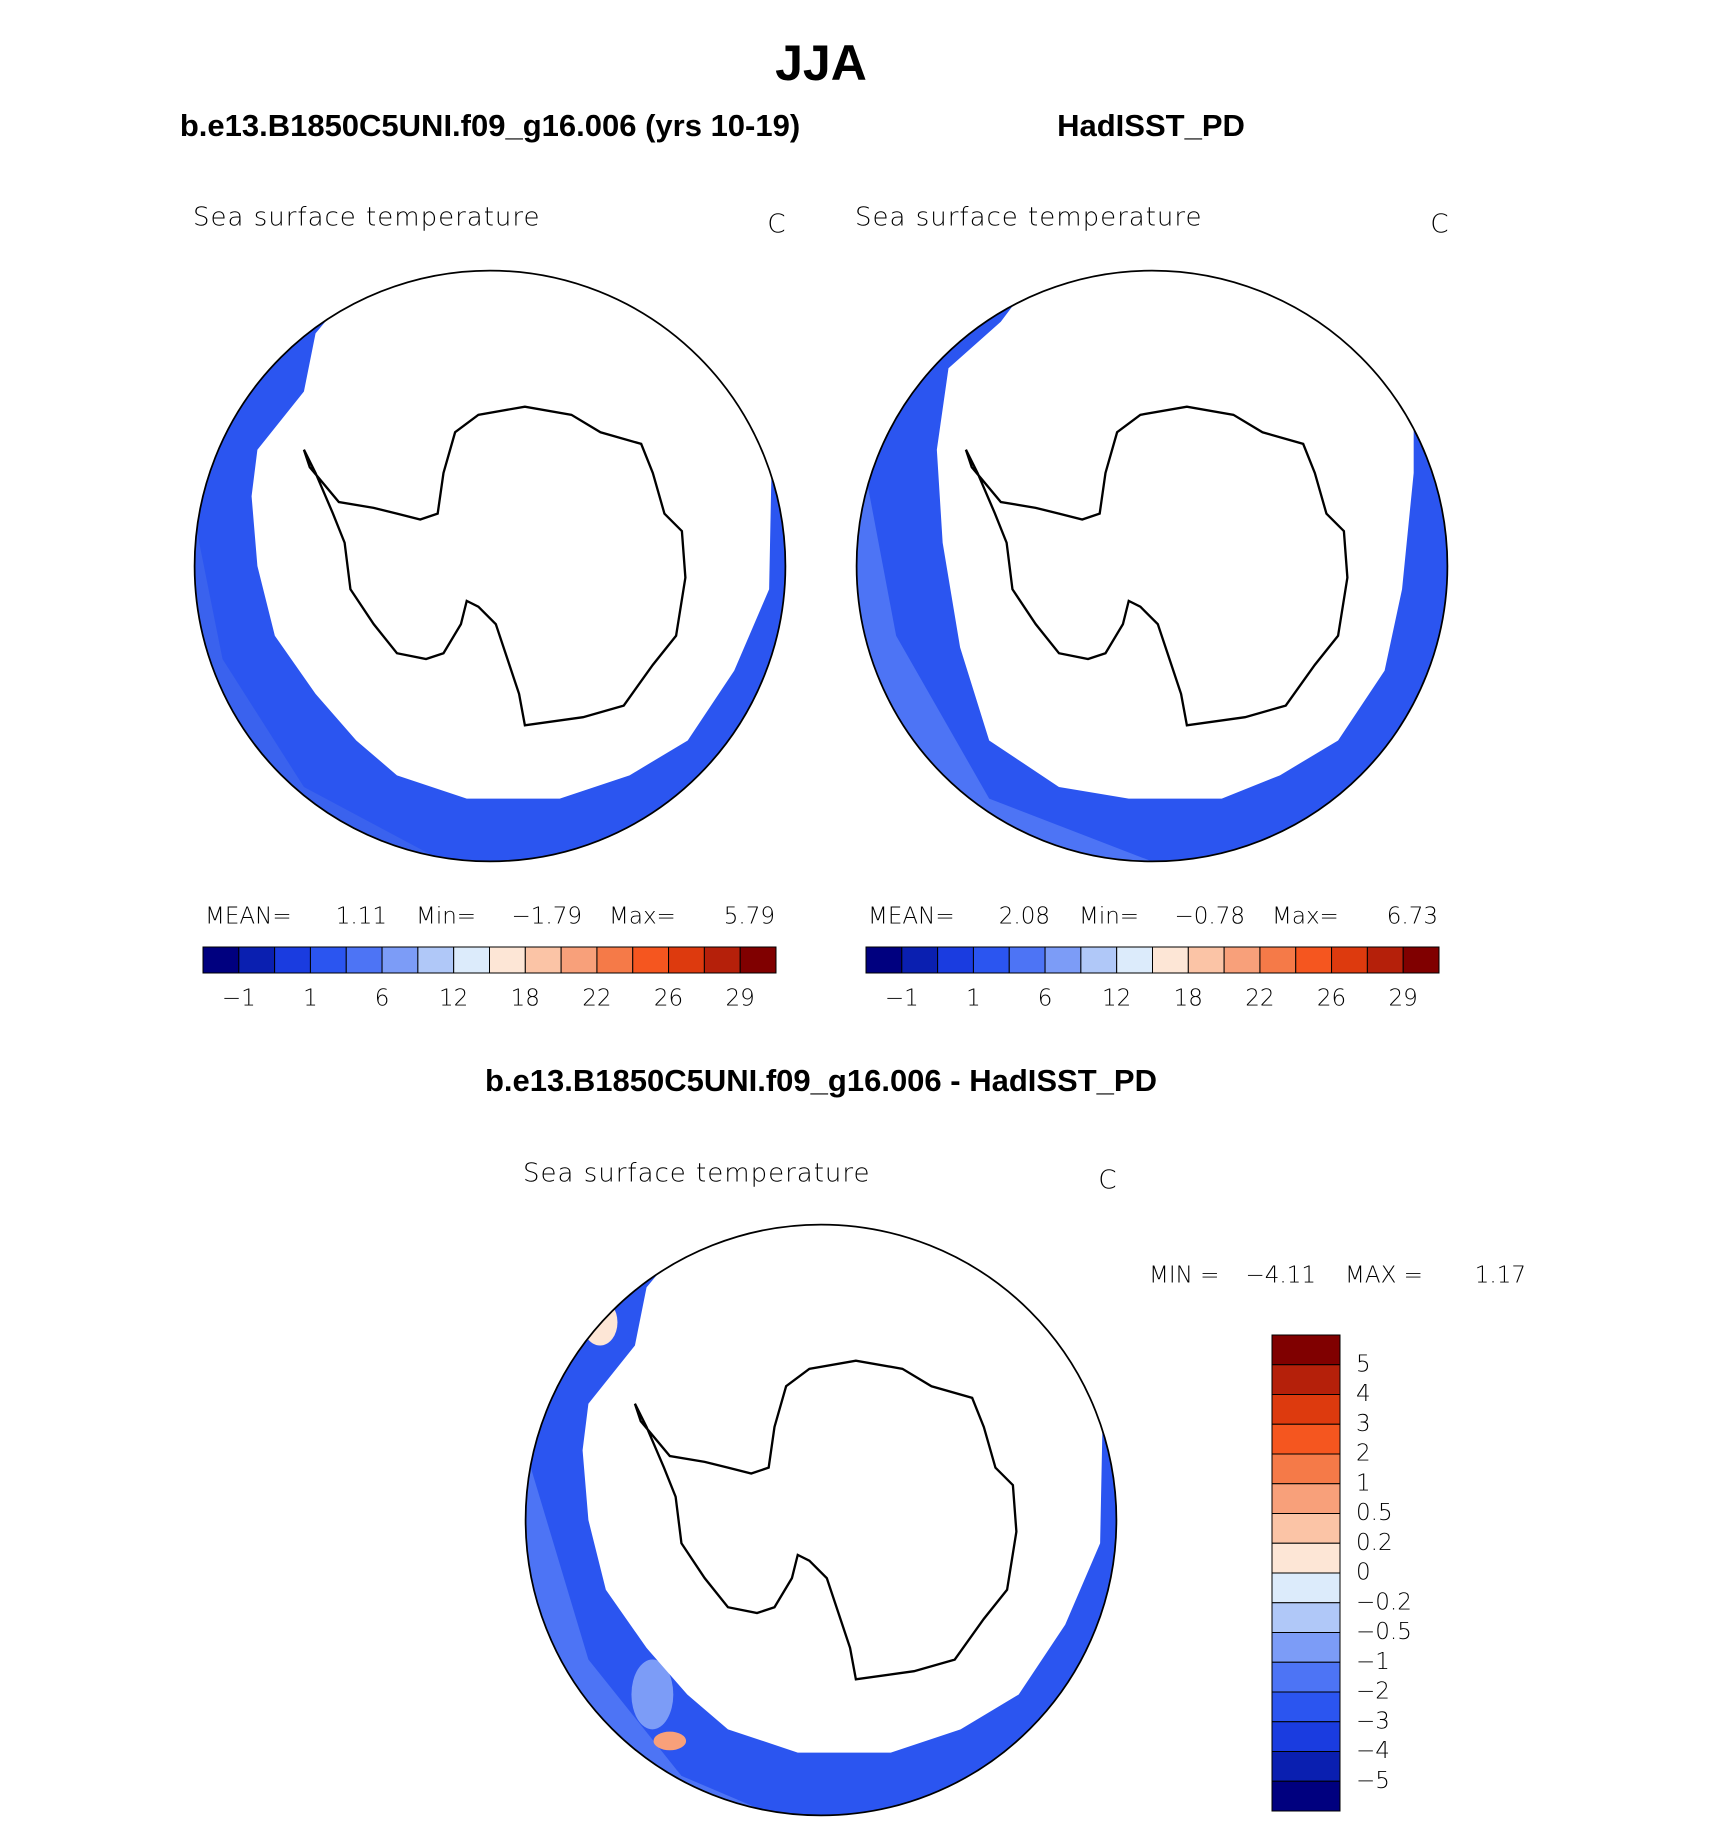 This screenshot has height=1839, width=1710. I want to click on stat-value: 5.79, so click(749, 917).